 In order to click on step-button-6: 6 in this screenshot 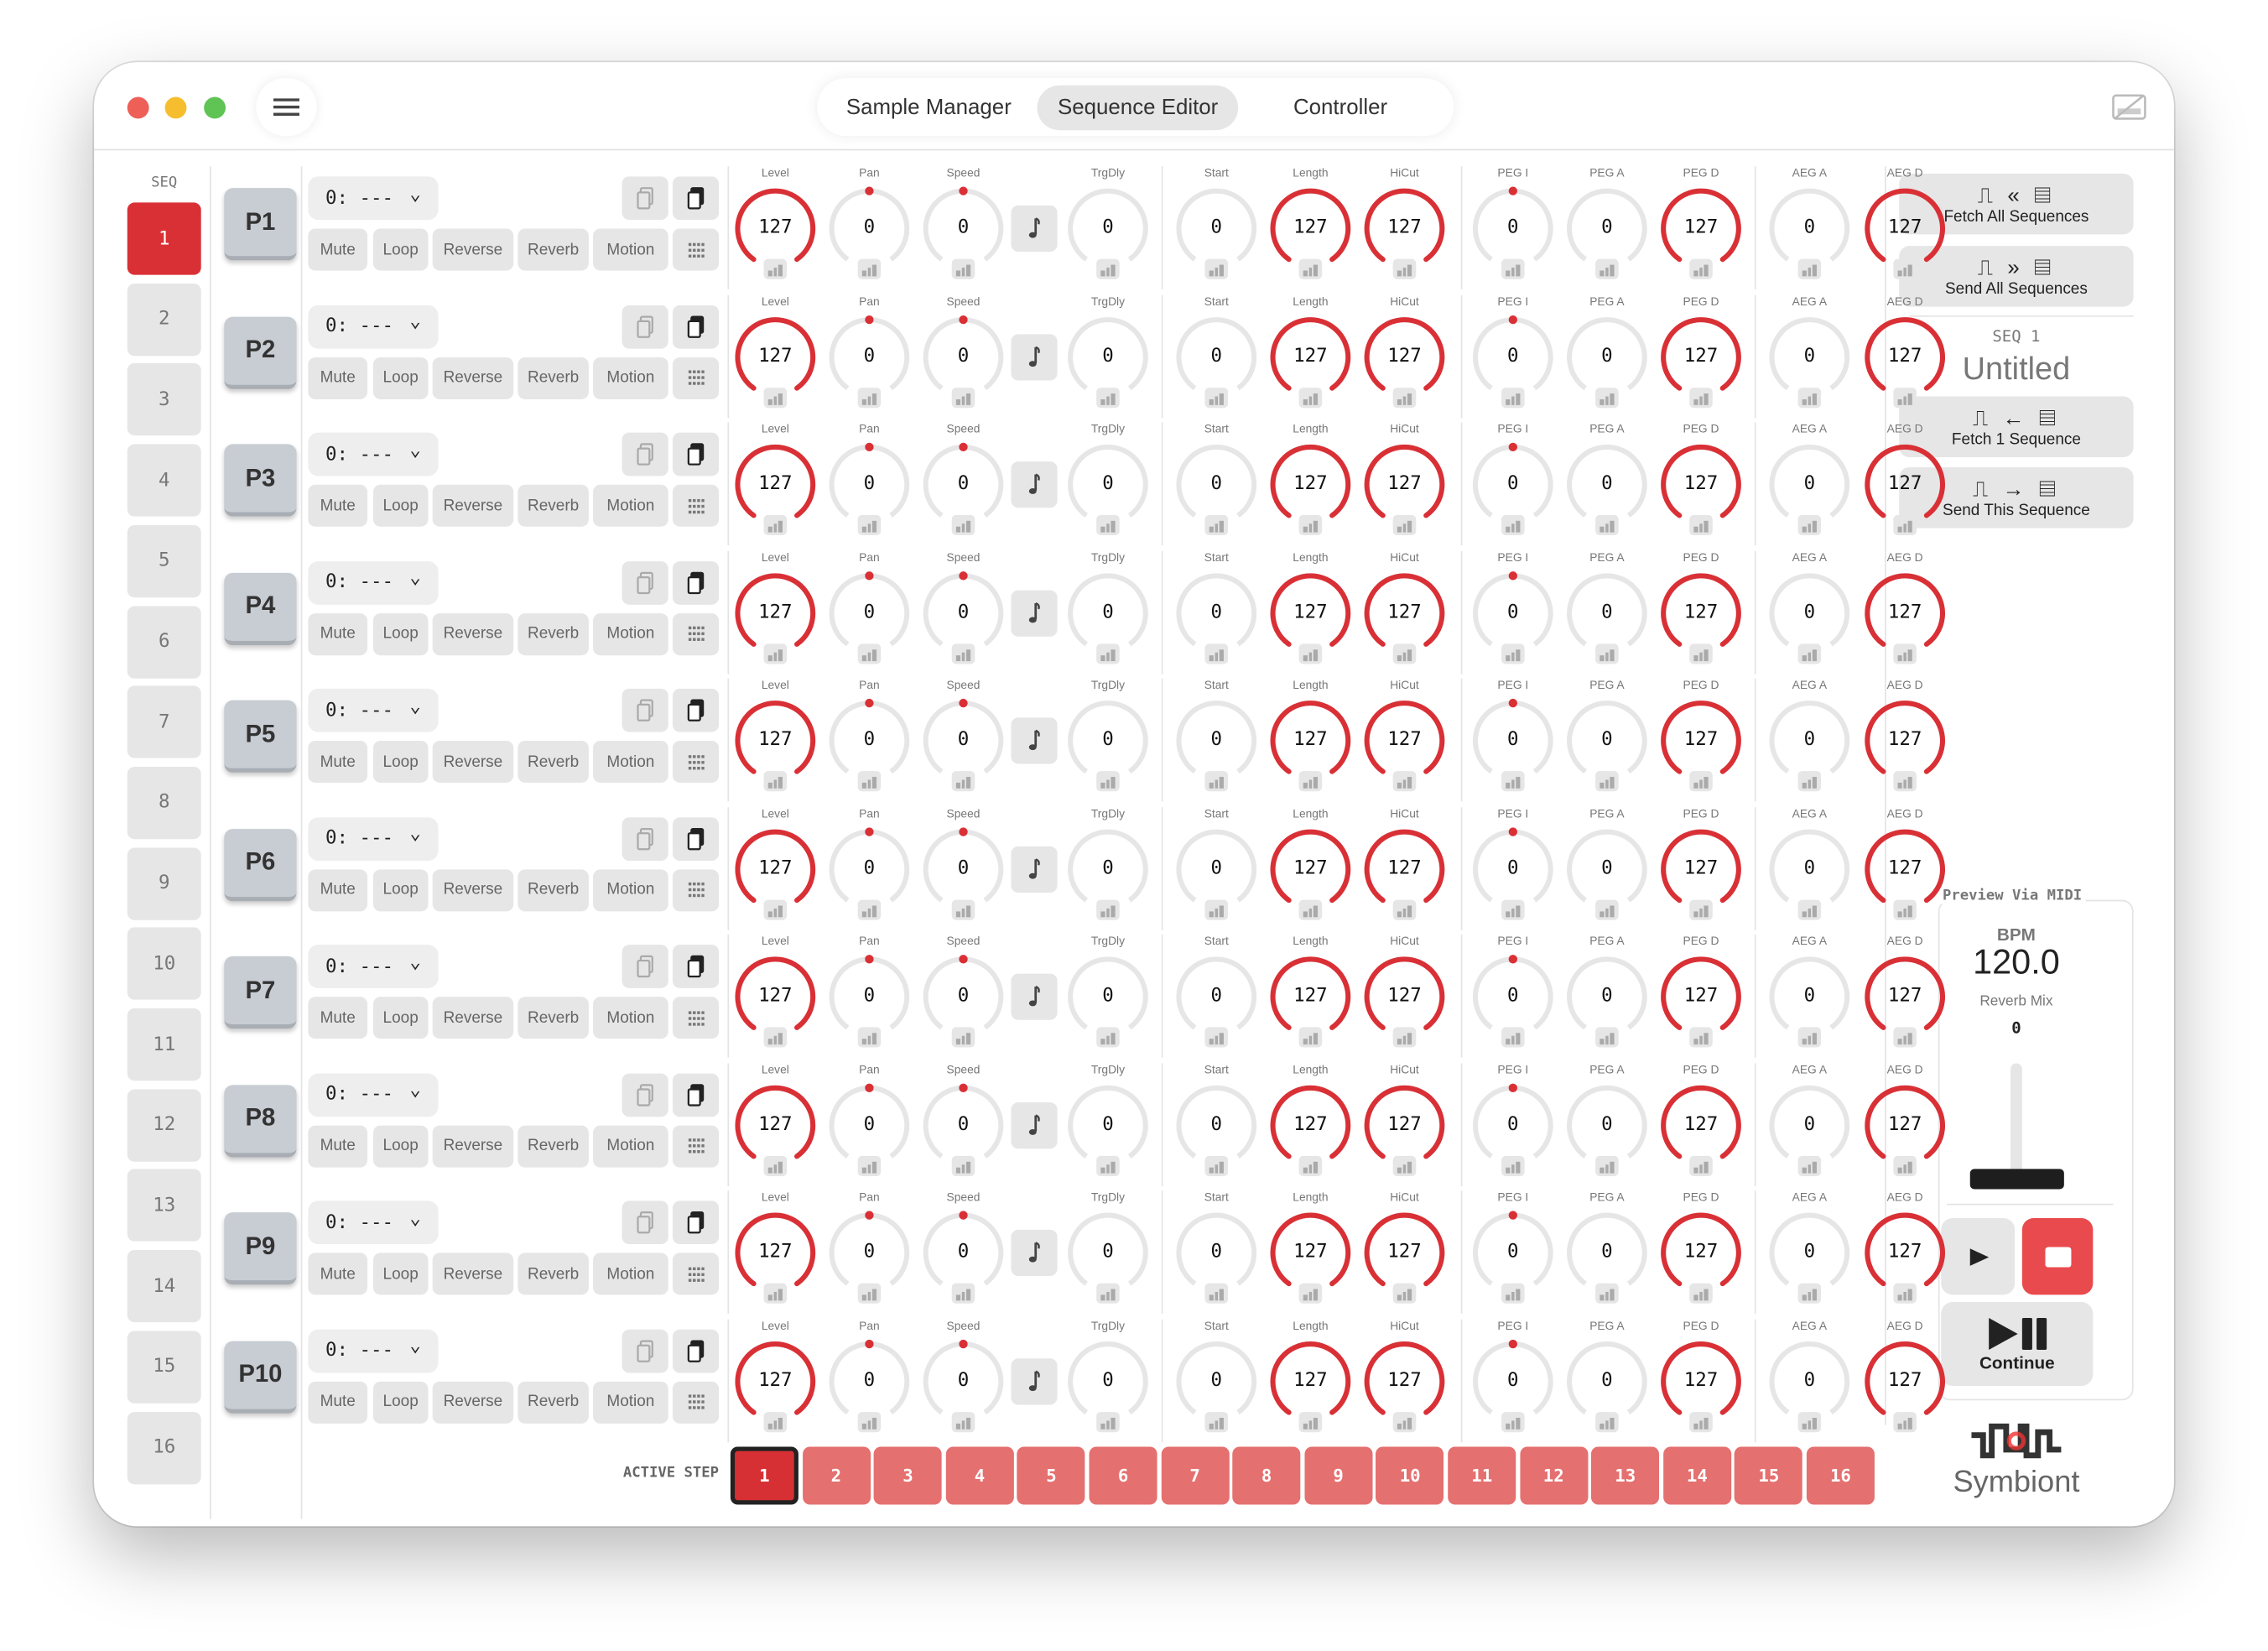, I will do `click(1123, 1475)`.